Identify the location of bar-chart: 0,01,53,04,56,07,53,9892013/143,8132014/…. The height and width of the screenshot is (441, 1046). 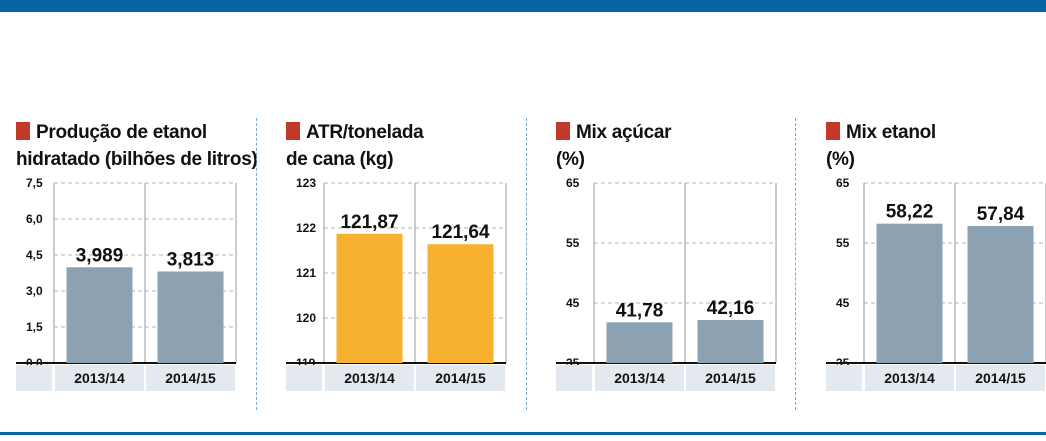
(126, 283).